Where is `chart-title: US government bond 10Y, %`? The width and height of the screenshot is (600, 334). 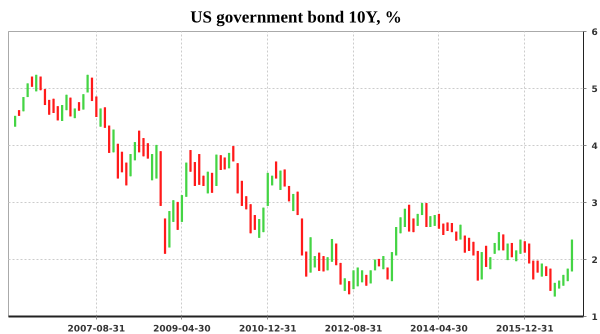 chart-title: US government bond 10Y, % is located at coordinates (296, 17).